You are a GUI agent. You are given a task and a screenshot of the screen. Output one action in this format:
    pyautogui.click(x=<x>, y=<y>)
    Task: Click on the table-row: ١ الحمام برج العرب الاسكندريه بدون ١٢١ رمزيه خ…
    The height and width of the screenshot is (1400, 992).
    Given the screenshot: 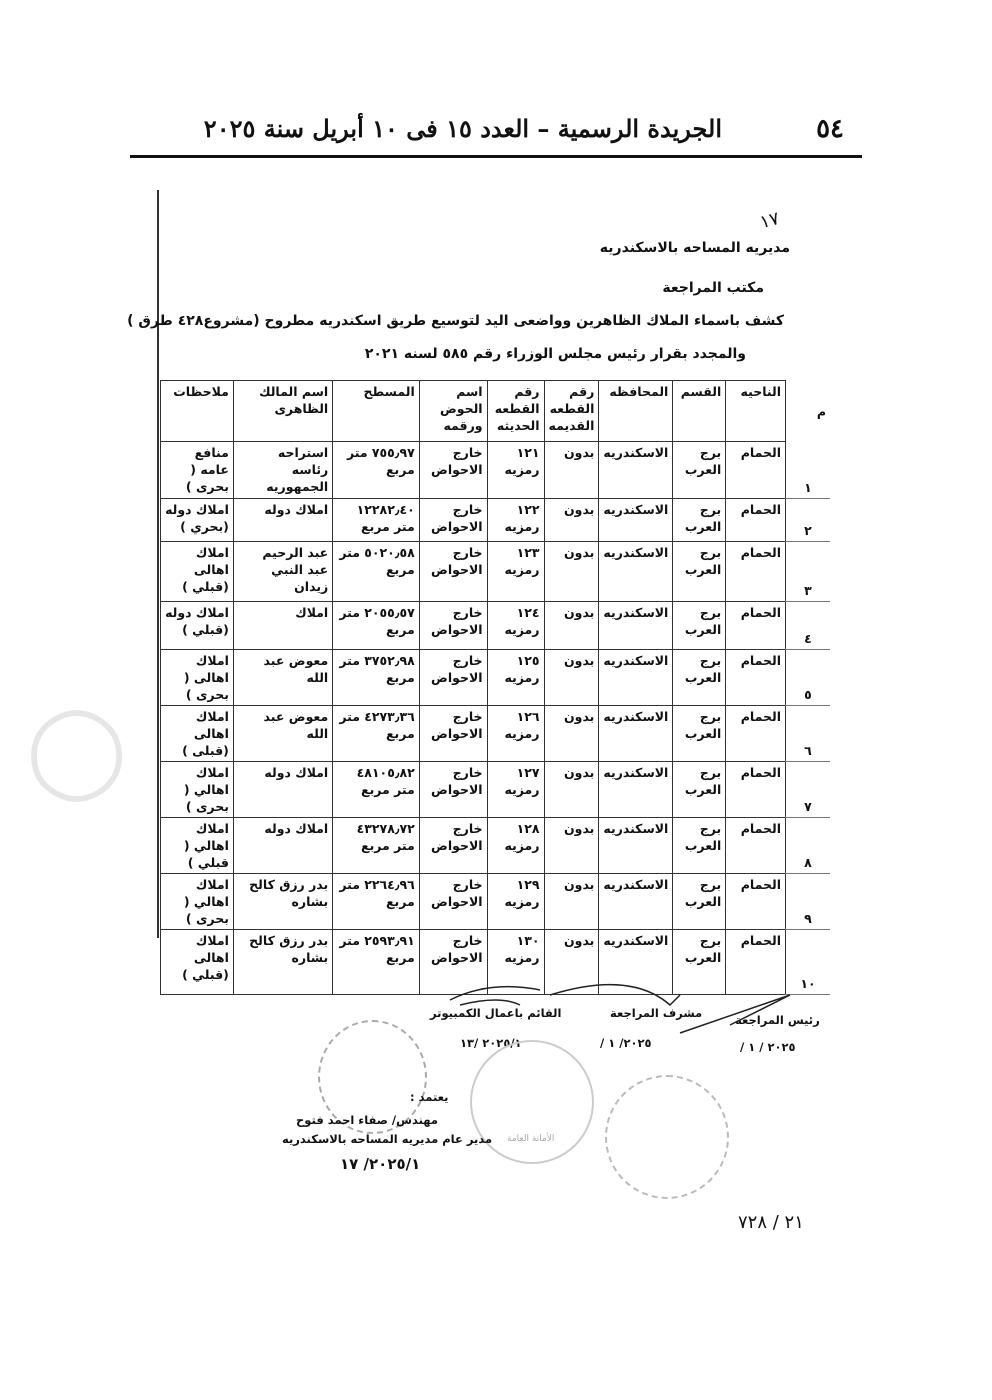 What is the action you would take?
    pyautogui.click(x=495, y=470)
    